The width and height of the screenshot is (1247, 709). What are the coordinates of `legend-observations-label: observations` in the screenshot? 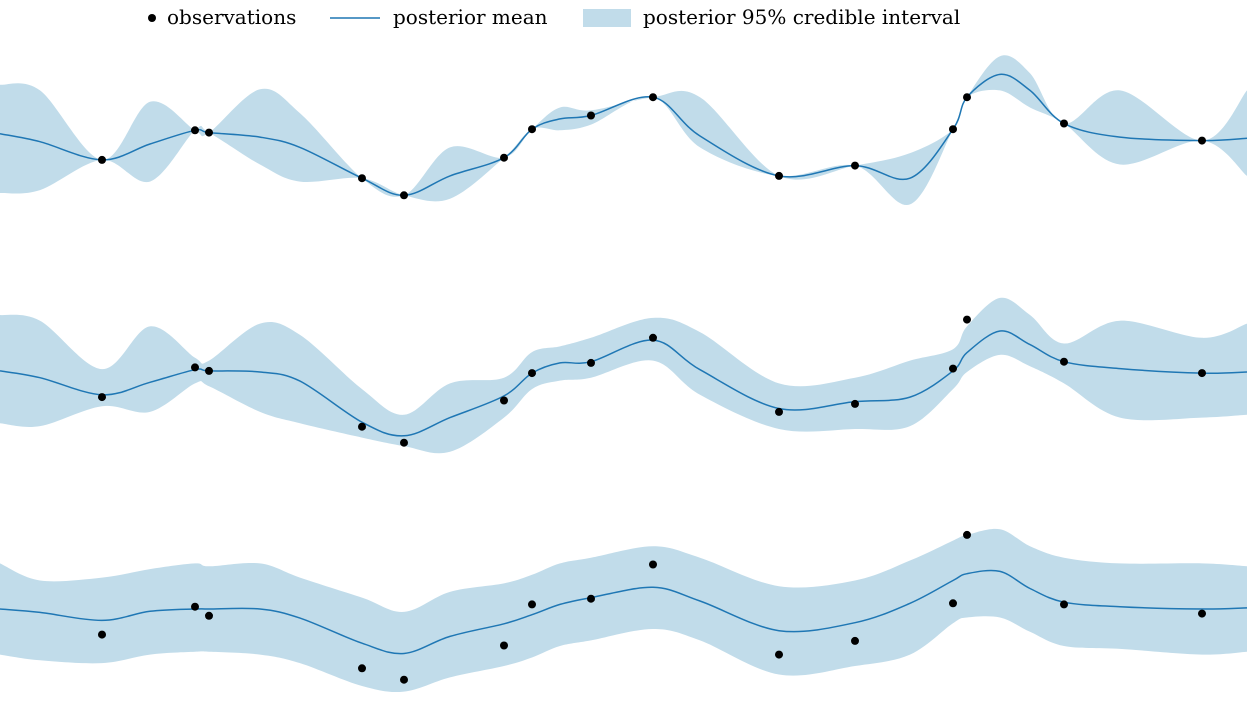 It's located at (231, 17).